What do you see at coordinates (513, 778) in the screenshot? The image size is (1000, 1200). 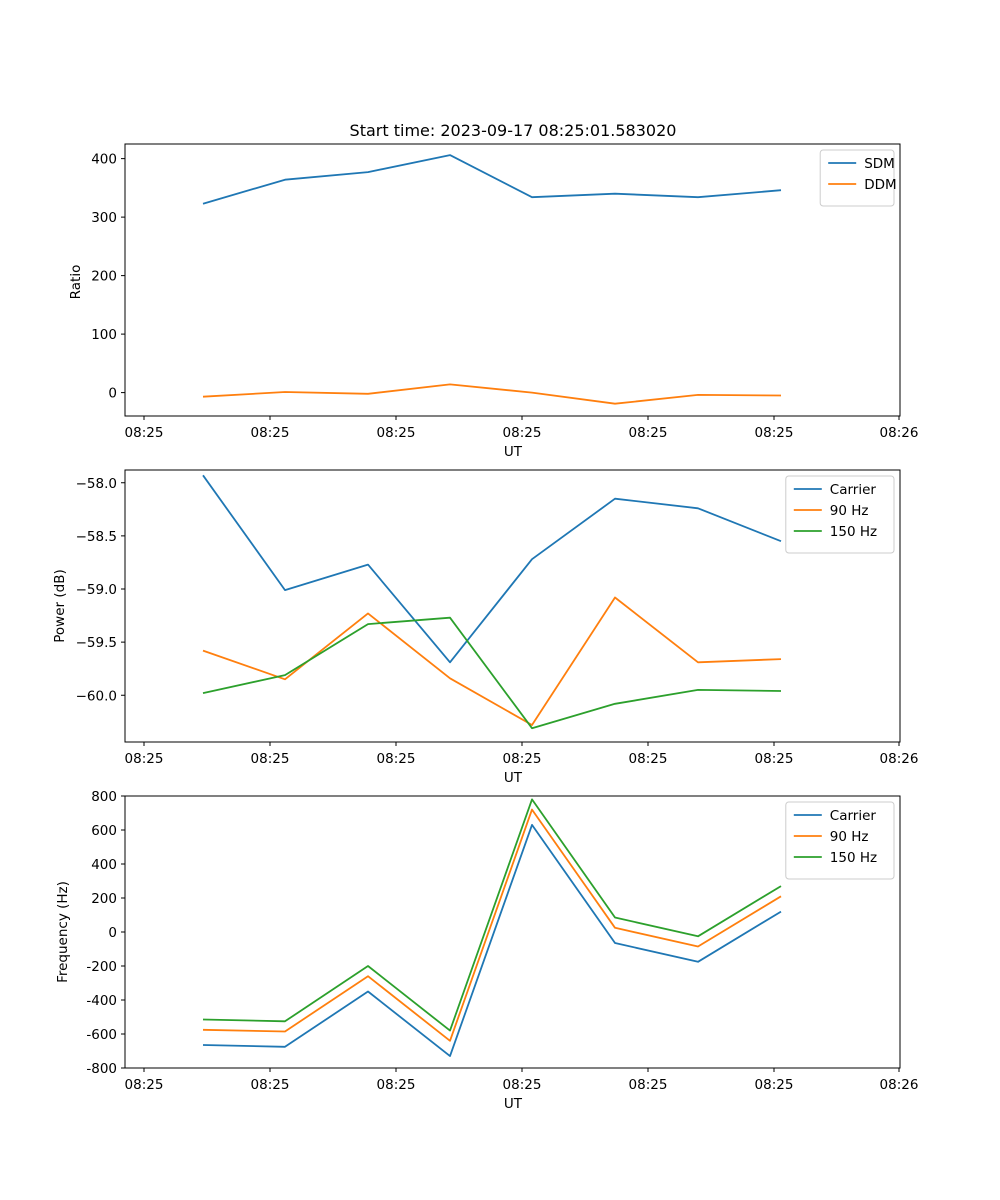 I see `x-axis-label-power: UT` at bounding box center [513, 778].